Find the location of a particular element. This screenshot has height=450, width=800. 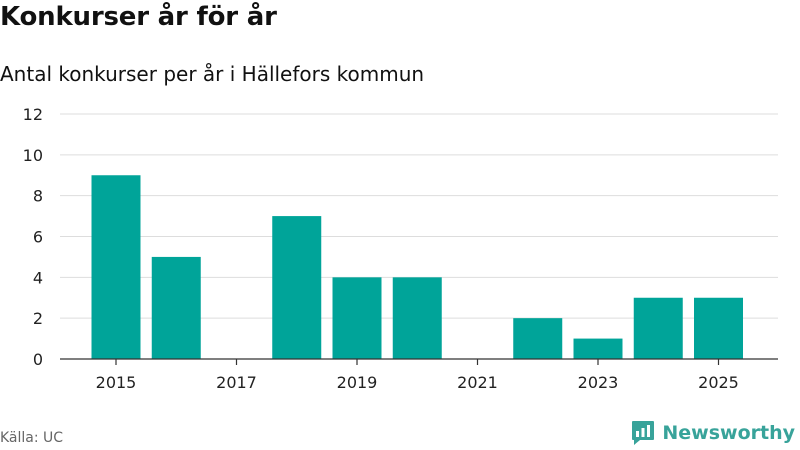

bar-2023 is located at coordinates (598, 348).